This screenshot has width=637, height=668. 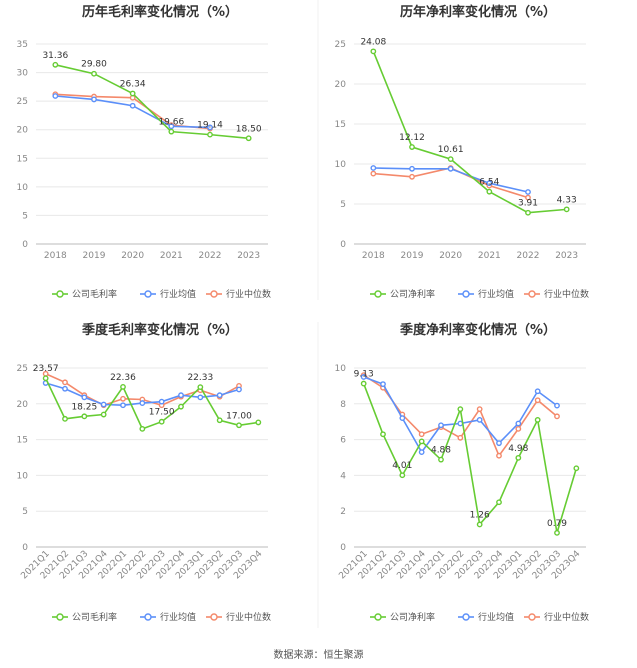 What do you see at coordinates (133, 84) in the screenshot?
I see `data-label: 26.34` at bounding box center [133, 84].